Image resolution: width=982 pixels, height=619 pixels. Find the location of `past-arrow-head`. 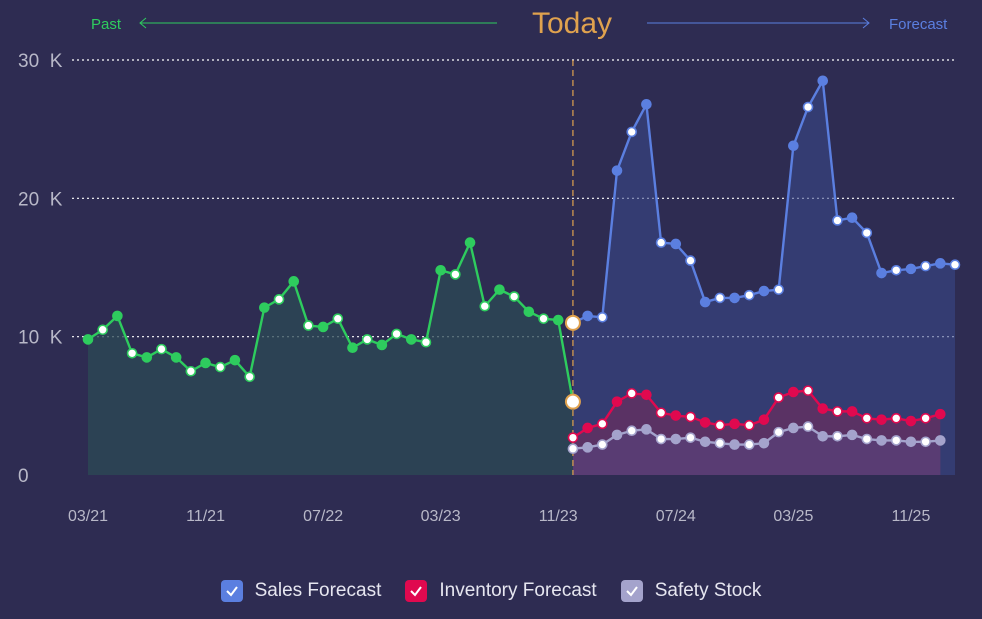

past-arrow-head is located at coordinates (143, 23).